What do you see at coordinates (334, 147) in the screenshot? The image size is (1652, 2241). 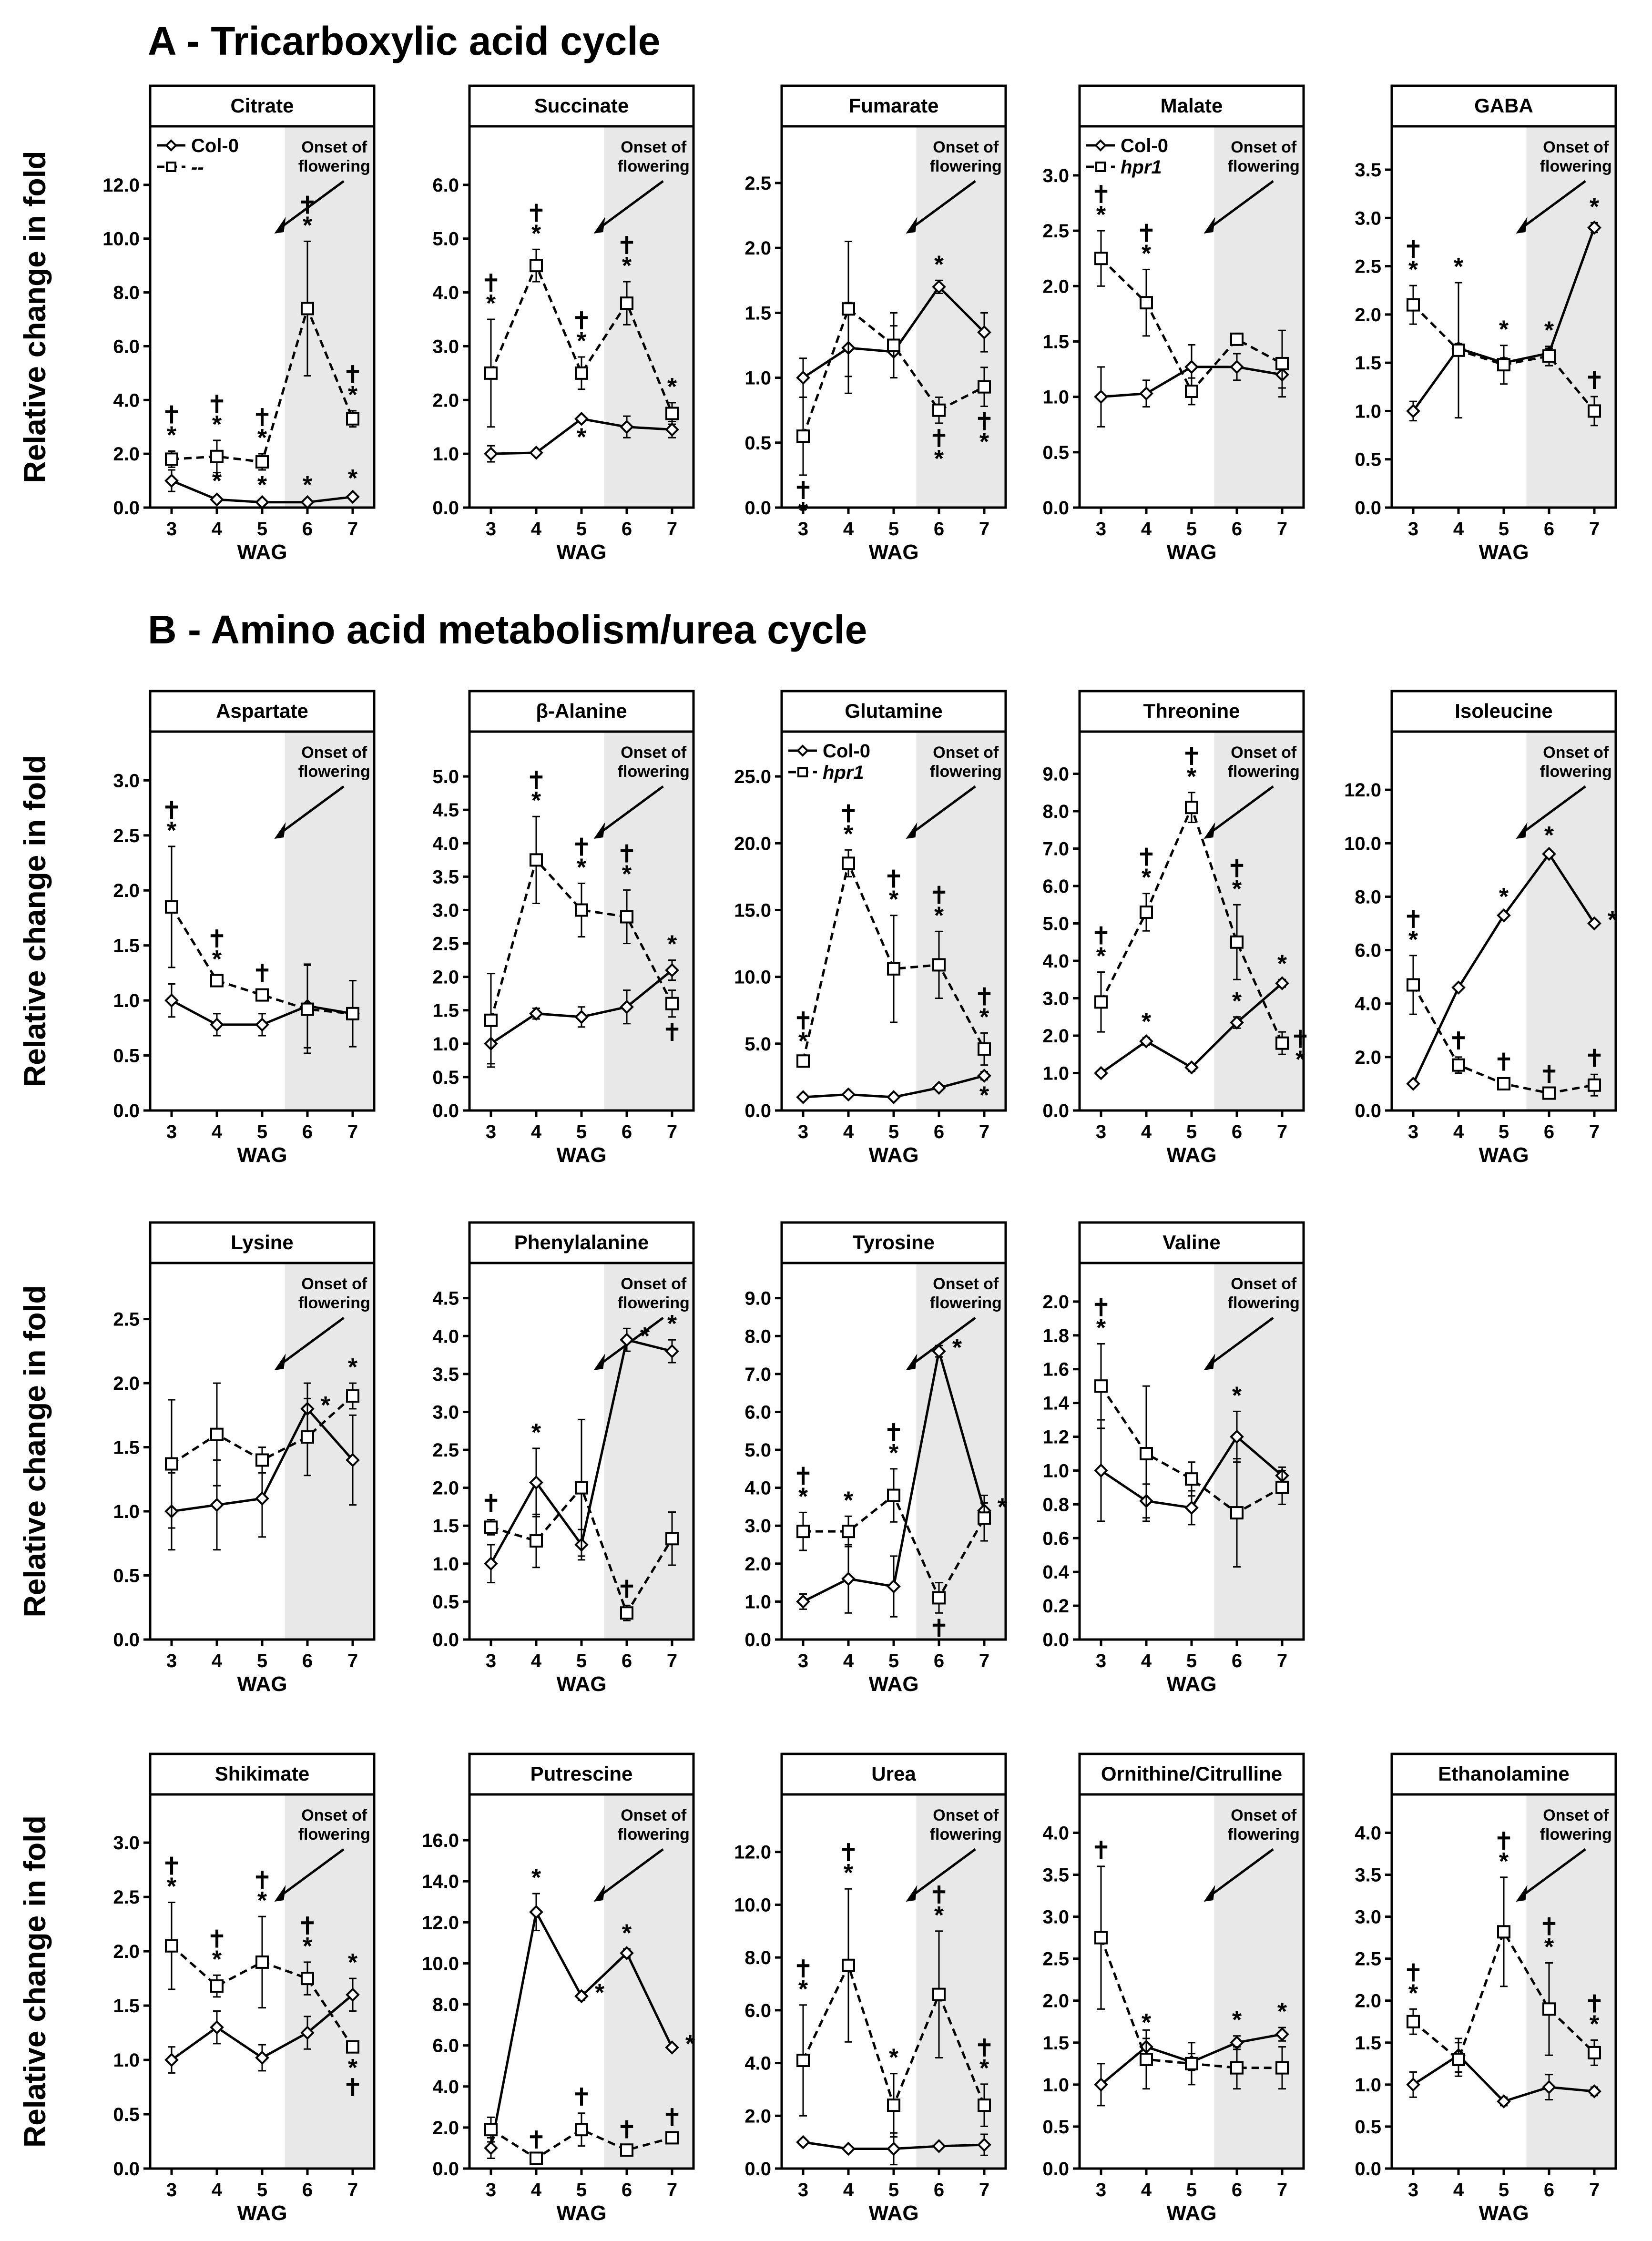 I see `onset-label: Onset of` at bounding box center [334, 147].